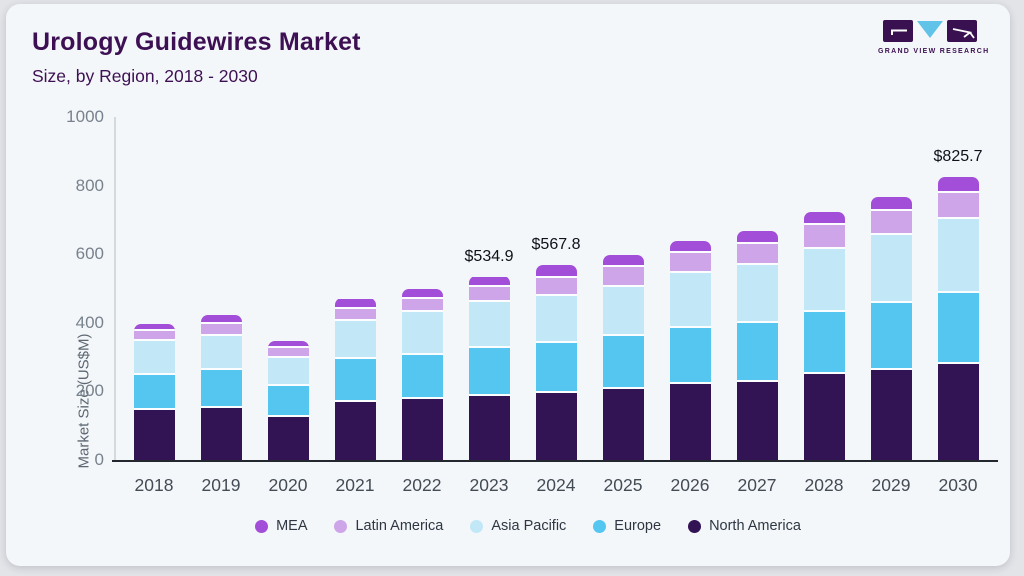 Image resolution: width=1024 pixels, height=576 pixels. Describe the element at coordinates (196, 42) in the screenshot. I see `page-title: Urology Guidewires Market` at that location.